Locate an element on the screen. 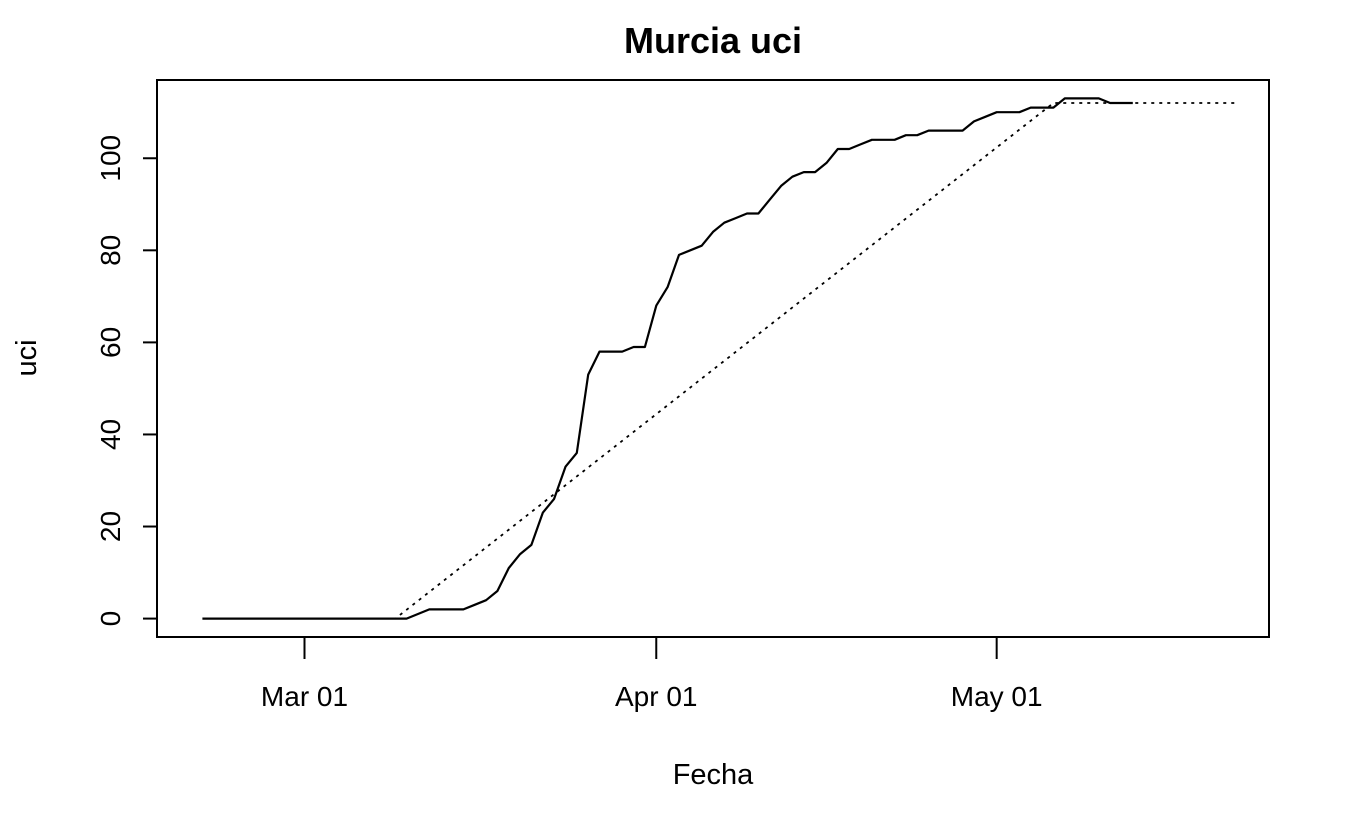  x-tick-label: May 01 is located at coordinates (997, 696).